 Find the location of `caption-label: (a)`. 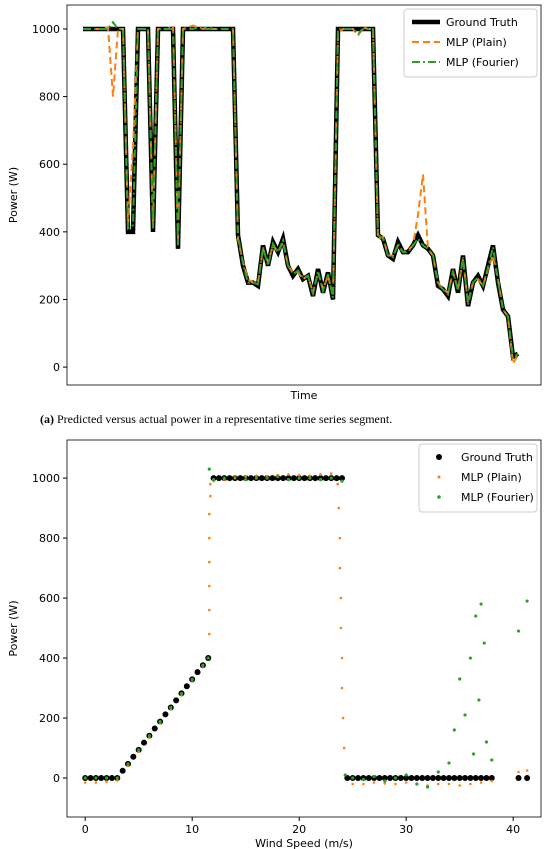

caption-label: (a) is located at coordinates (47, 419).